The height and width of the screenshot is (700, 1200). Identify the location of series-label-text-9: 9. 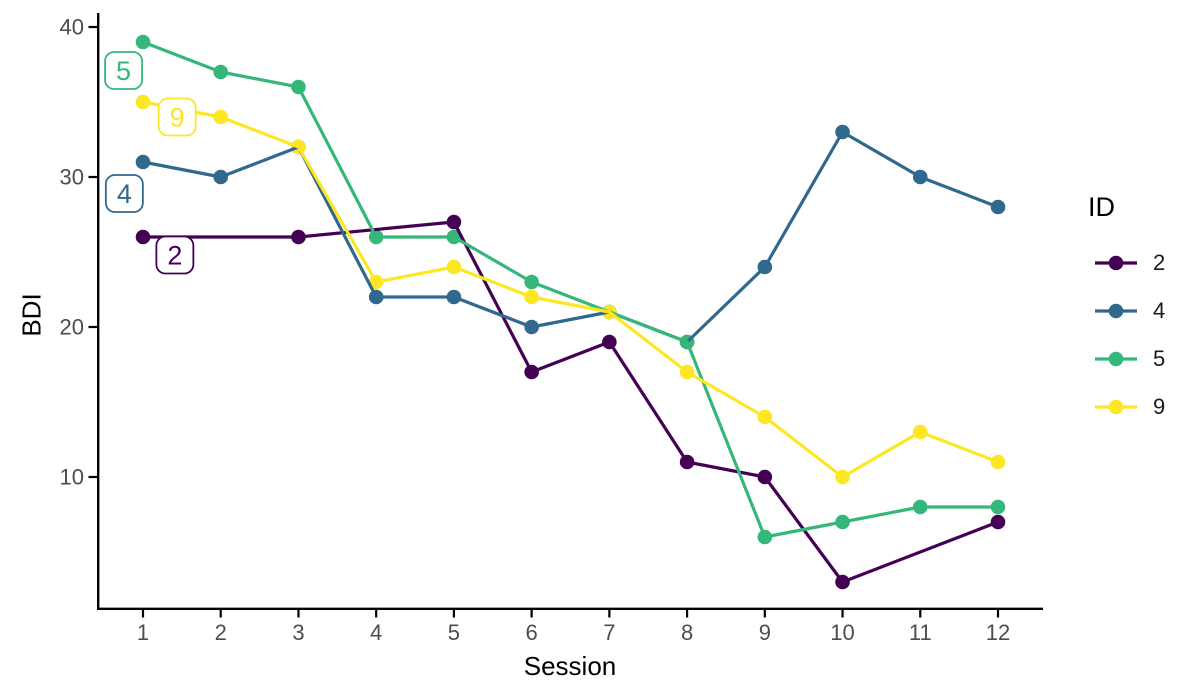
(177, 118).